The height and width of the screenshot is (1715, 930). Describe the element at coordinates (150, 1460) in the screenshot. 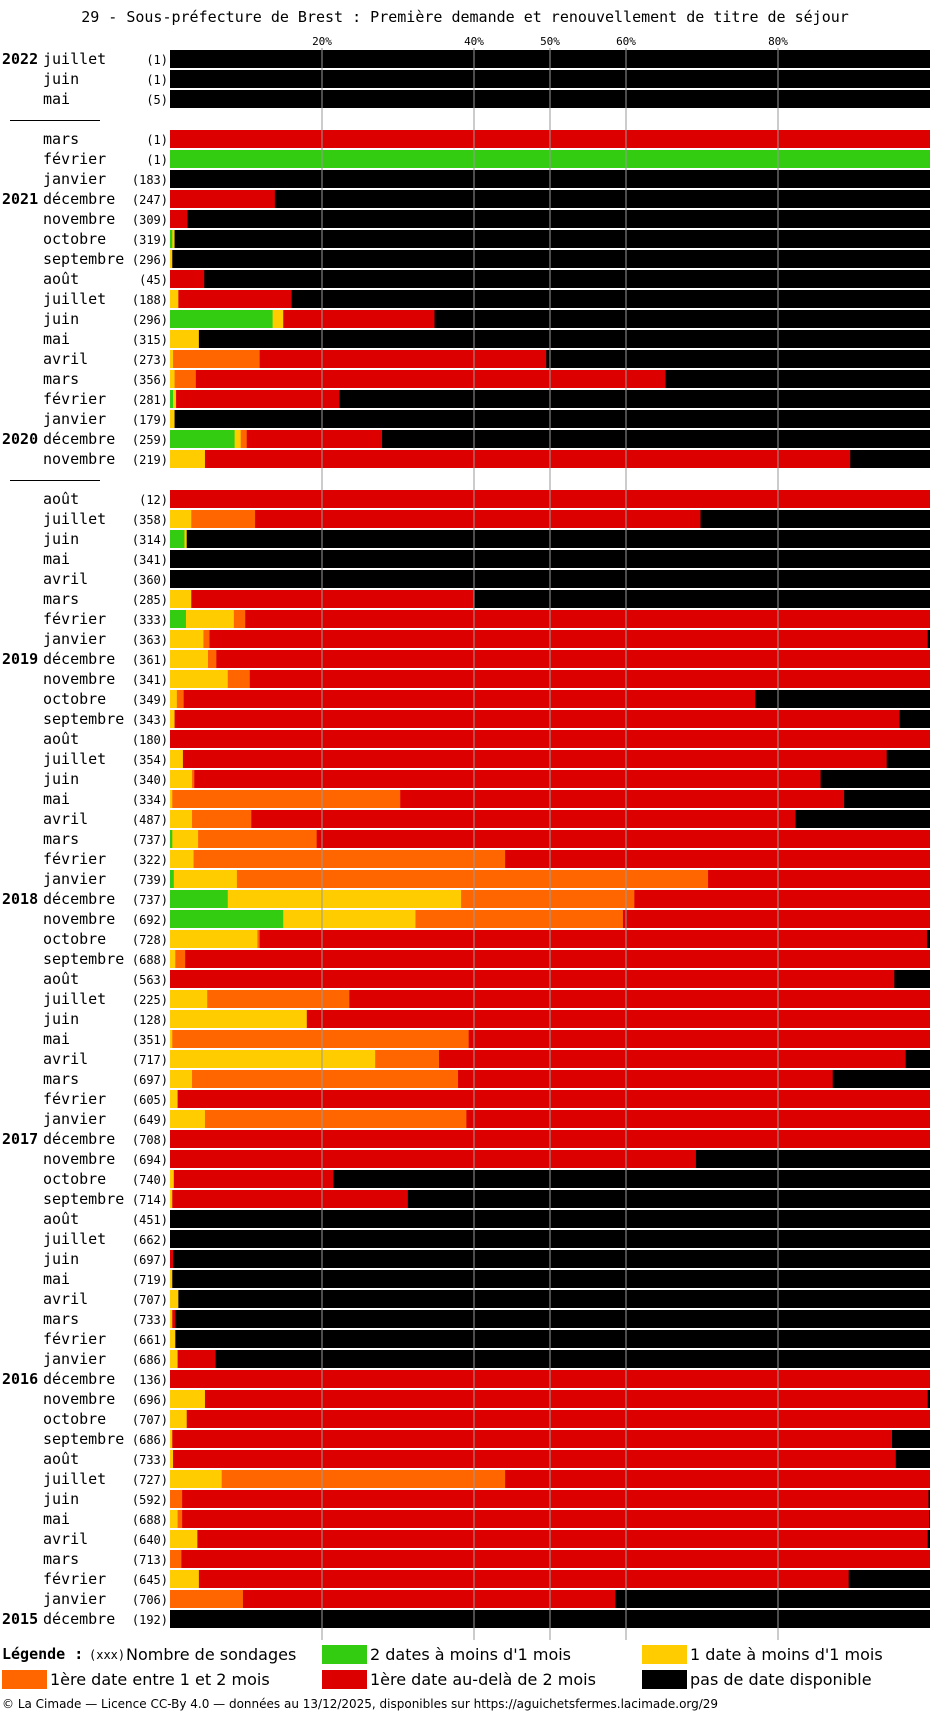

I see `row-count: (733)` at that location.